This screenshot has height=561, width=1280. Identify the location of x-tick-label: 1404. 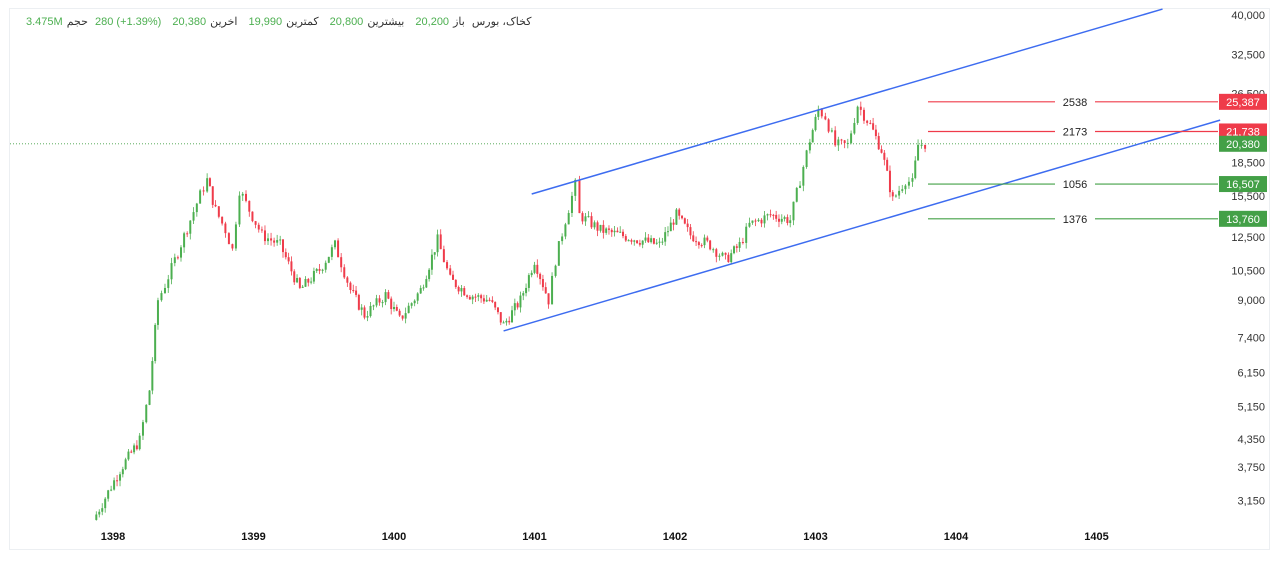
(956, 537).